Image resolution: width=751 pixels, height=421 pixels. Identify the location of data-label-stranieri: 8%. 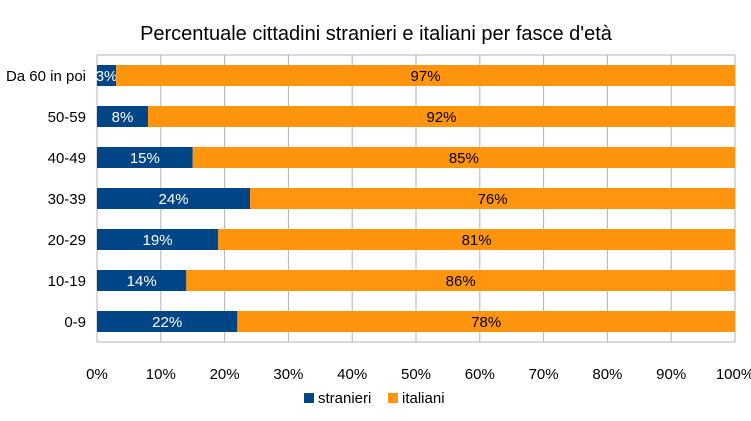
(123, 117).